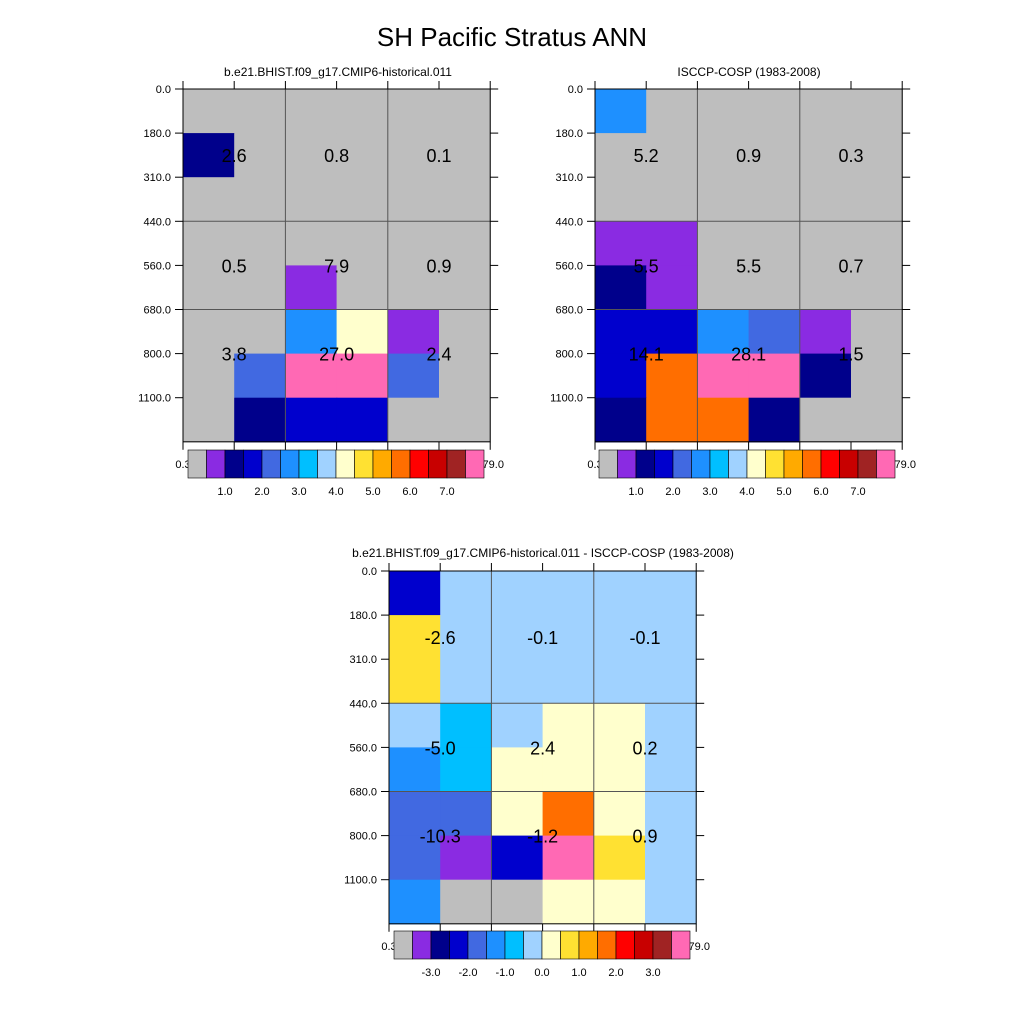  I want to click on colorbar-label: 1.0, so click(224, 492).